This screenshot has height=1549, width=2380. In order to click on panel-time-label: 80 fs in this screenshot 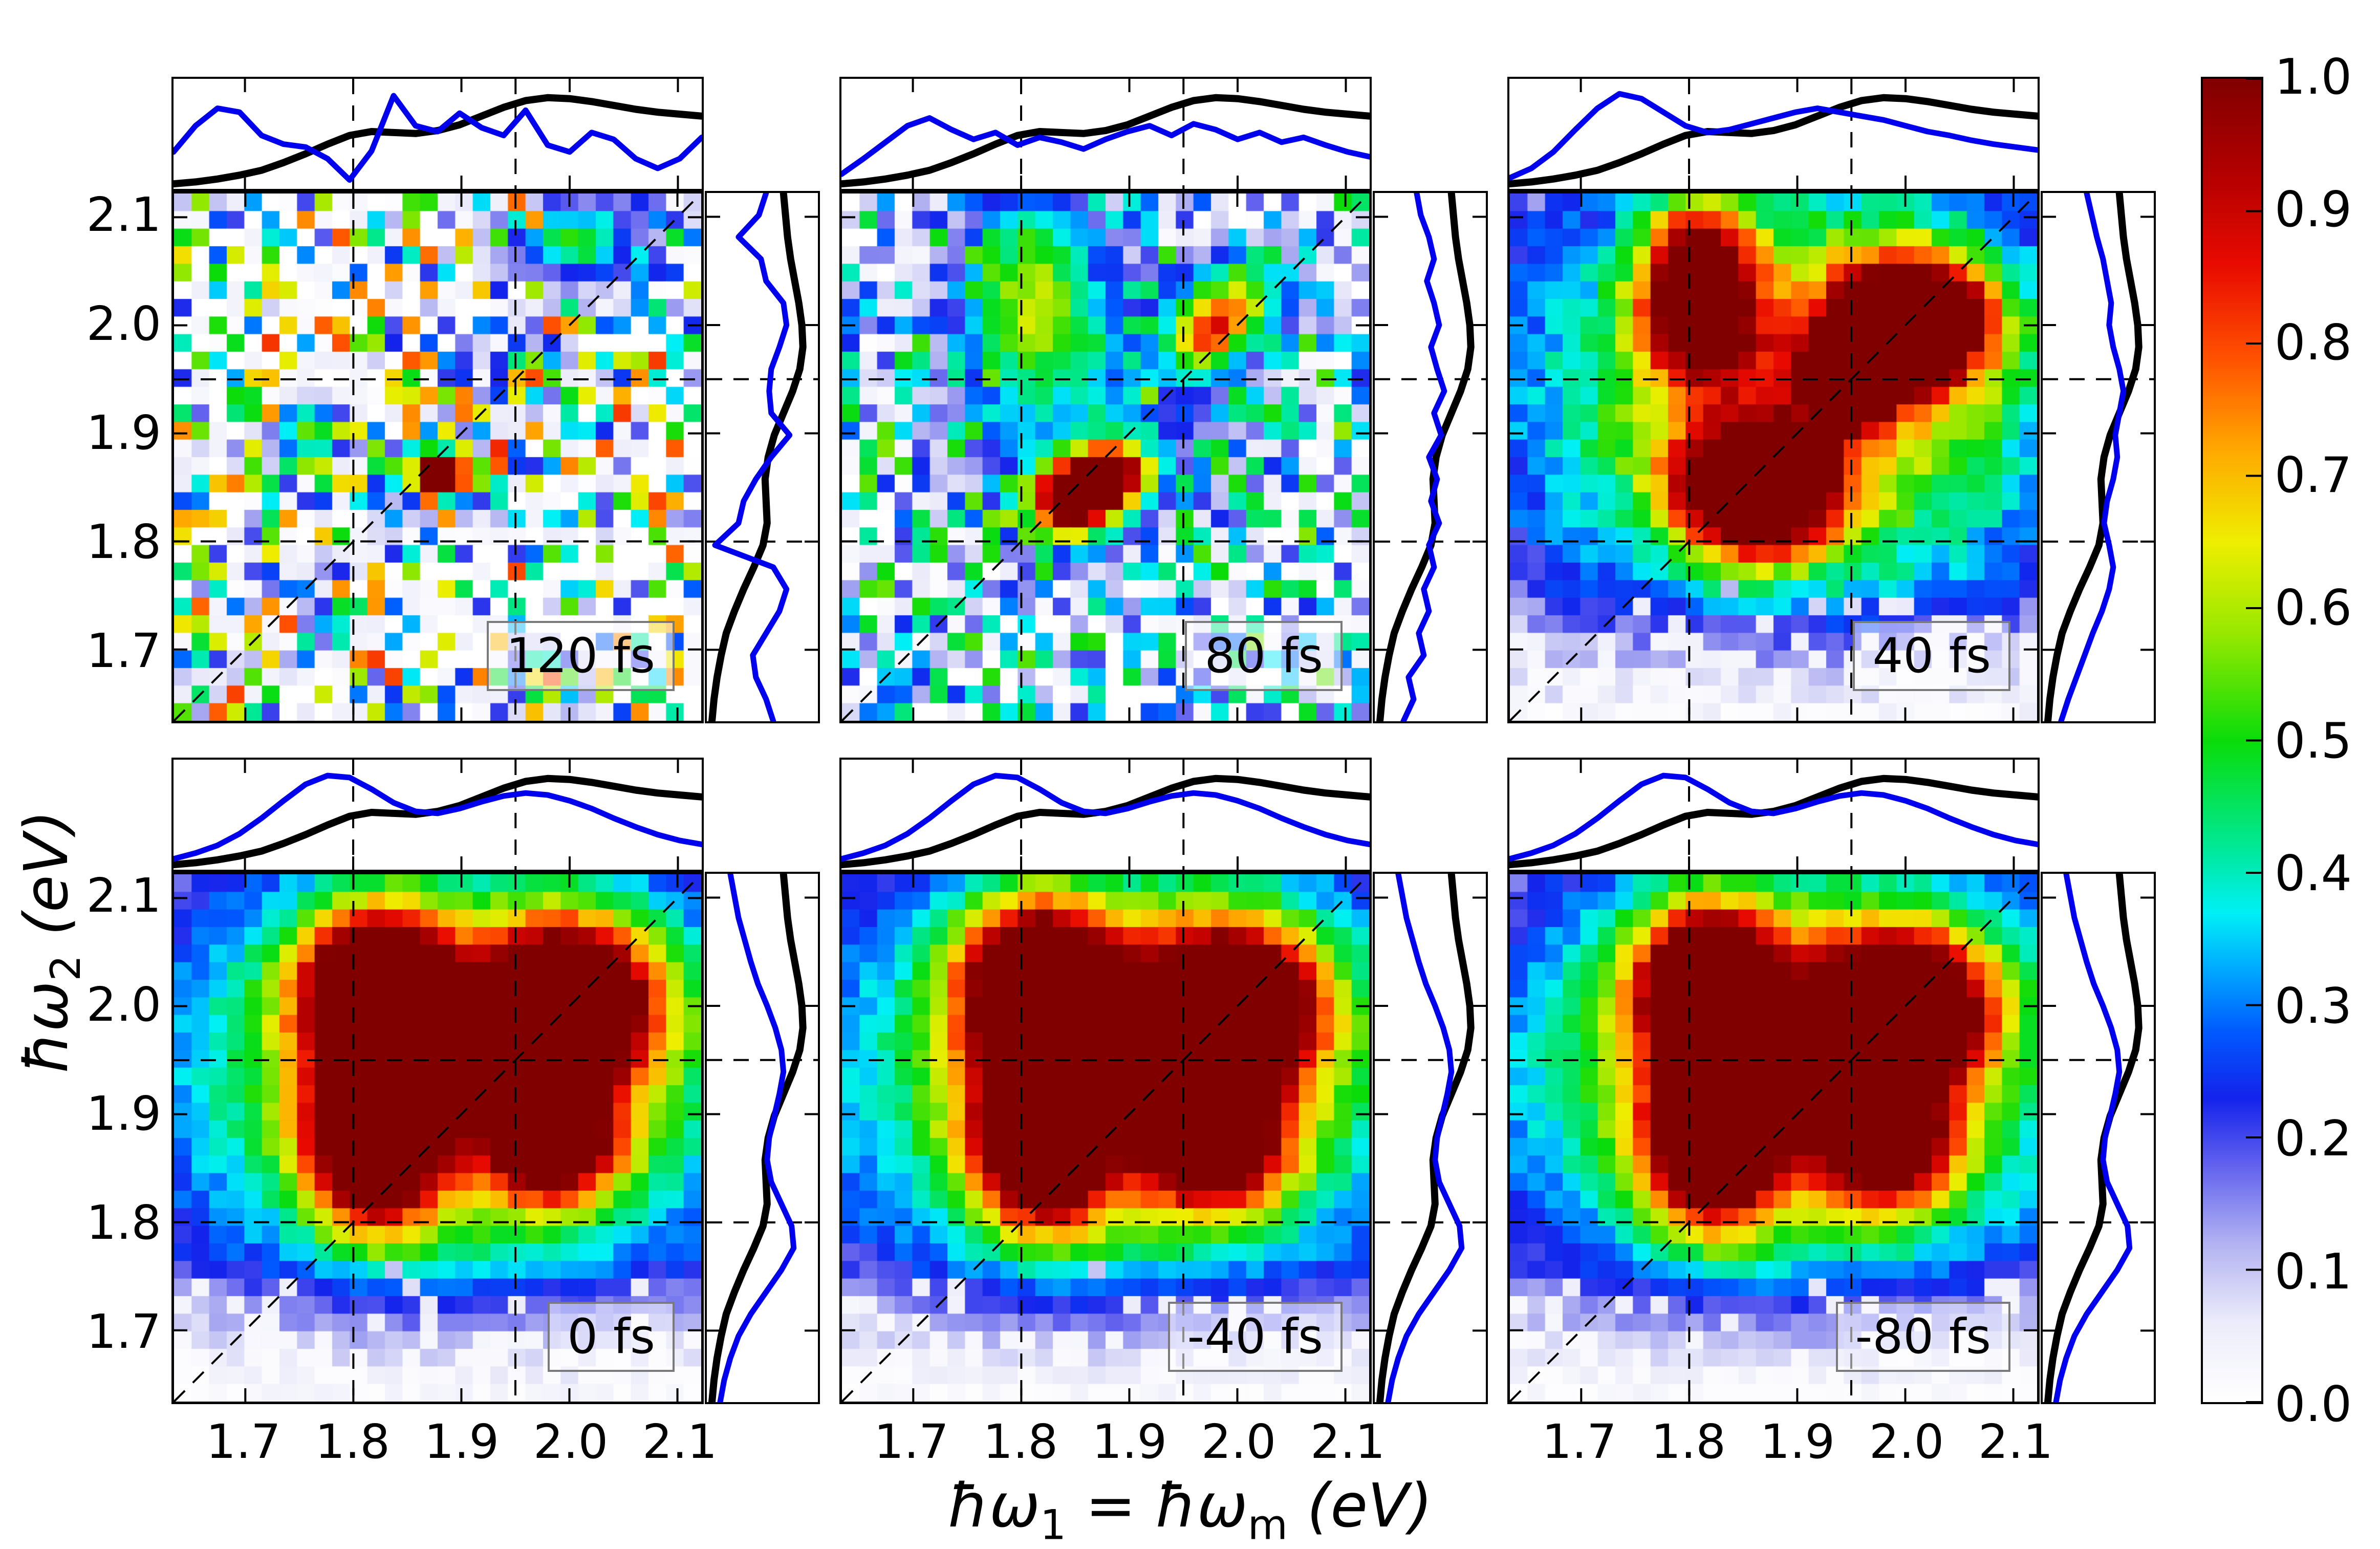, I will do `click(1264, 655)`.